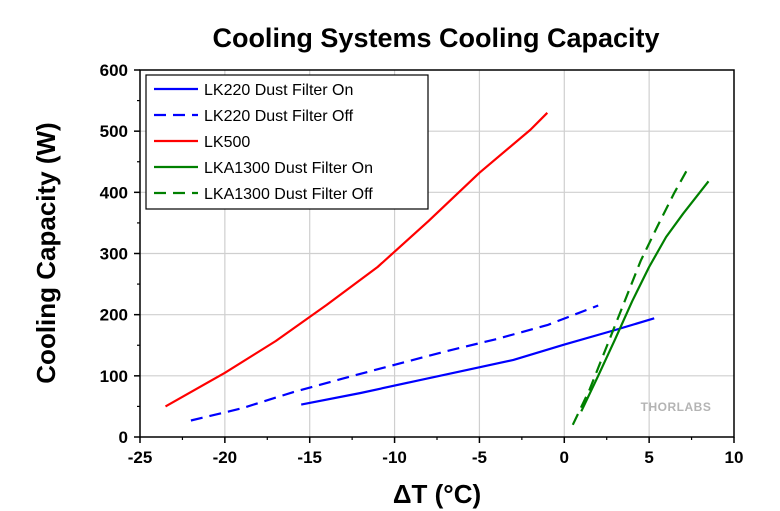  I want to click on x-tick-label: 0, so click(564, 457).